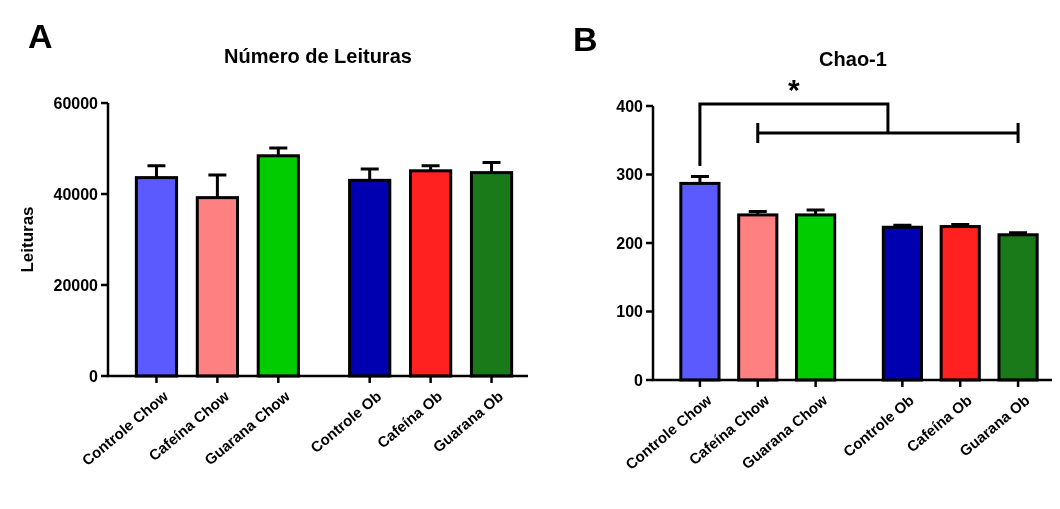 This screenshot has height=509, width=1060. Describe the element at coordinates (40, 36) in the screenshot. I see `text: A` at that location.